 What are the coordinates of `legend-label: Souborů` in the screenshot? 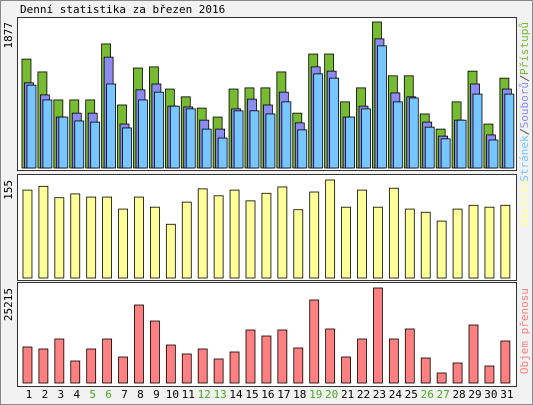 It's located at (524, 105).